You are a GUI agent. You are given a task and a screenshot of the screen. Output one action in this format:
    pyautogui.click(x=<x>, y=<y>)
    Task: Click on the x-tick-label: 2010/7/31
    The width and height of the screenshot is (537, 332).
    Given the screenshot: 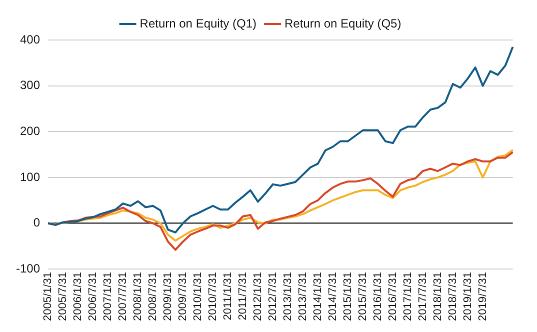 What is the action you would take?
    pyautogui.click(x=212, y=296)
    